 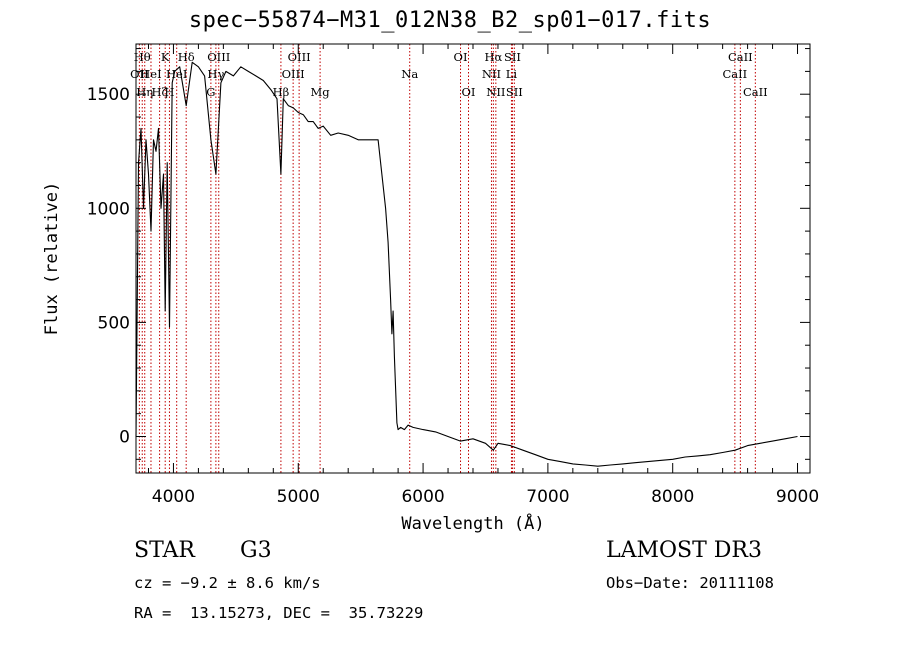 What do you see at coordinates (797, 497) in the screenshot?
I see `x-tick-label-5: 9000` at bounding box center [797, 497].